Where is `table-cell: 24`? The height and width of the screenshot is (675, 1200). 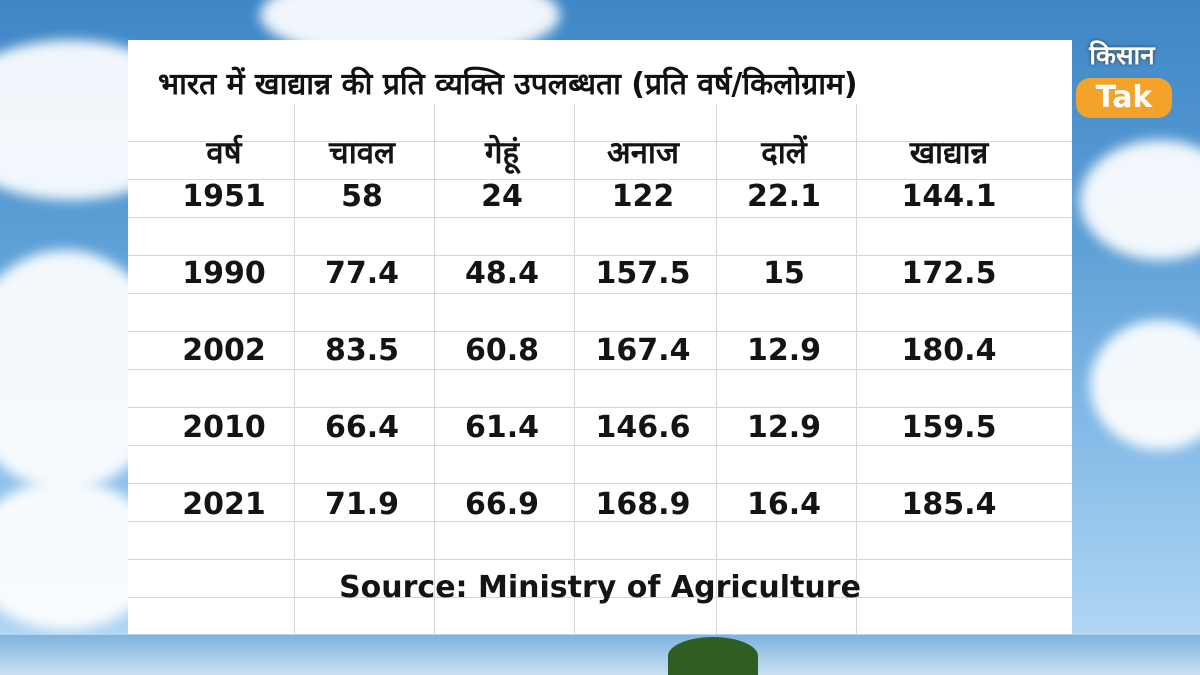 table-cell: 24 is located at coordinates (502, 196).